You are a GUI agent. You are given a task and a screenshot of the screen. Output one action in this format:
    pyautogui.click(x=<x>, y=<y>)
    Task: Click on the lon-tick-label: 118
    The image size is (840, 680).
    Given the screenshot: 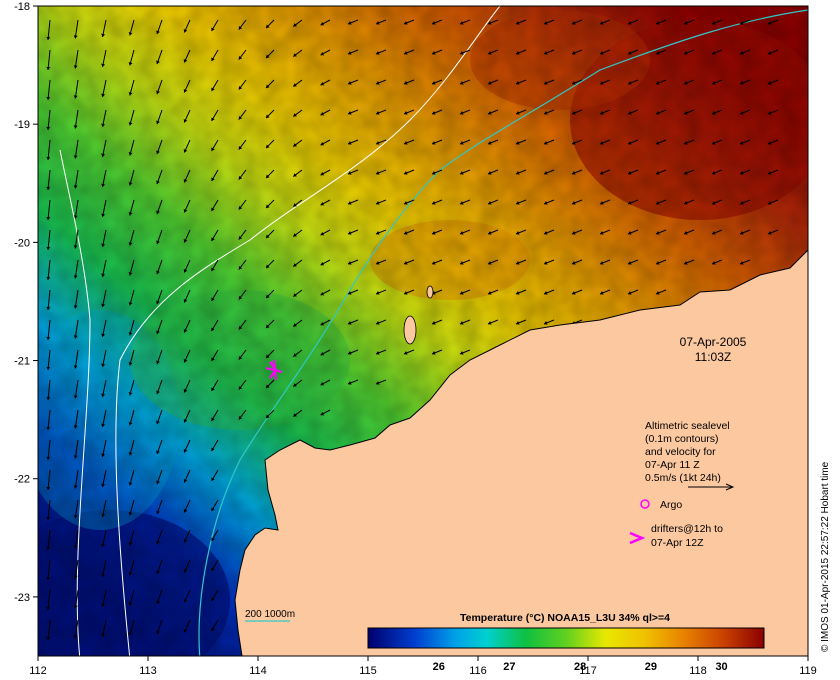 What is the action you would take?
    pyautogui.click(x=698, y=671)
    